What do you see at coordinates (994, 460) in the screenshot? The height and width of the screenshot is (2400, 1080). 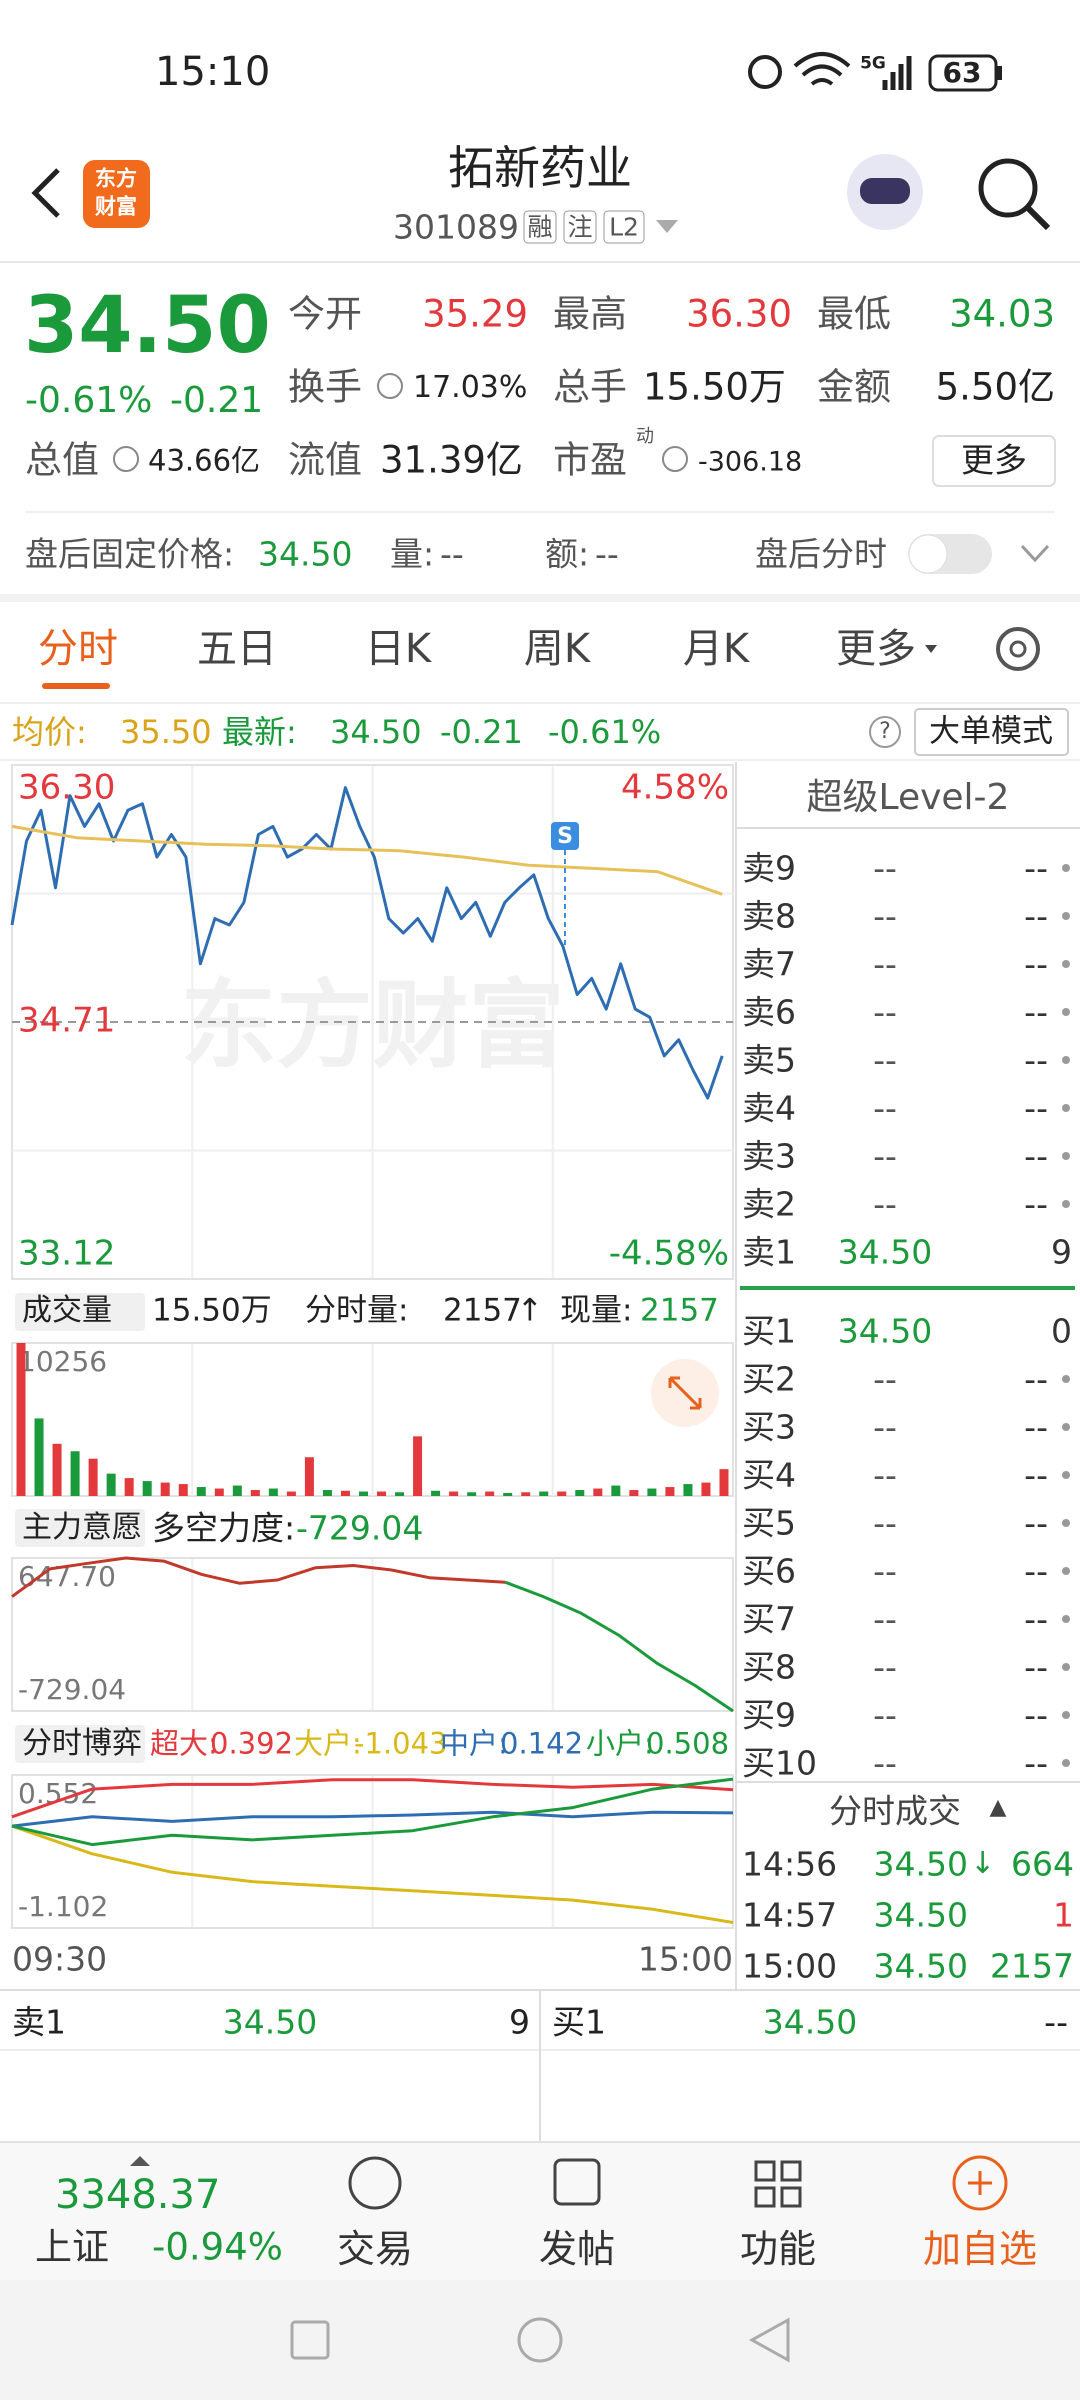 I see `more-button: 更多` at bounding box center [994, 460].